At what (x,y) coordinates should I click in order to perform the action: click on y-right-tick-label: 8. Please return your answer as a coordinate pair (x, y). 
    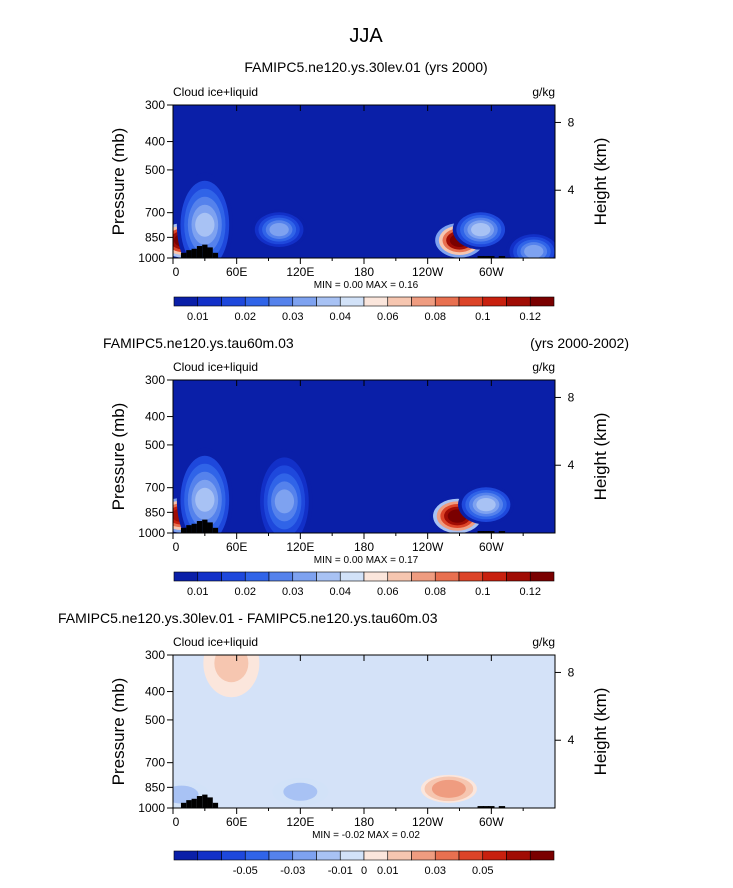
    Looking at the image, I should click on (571, 397).